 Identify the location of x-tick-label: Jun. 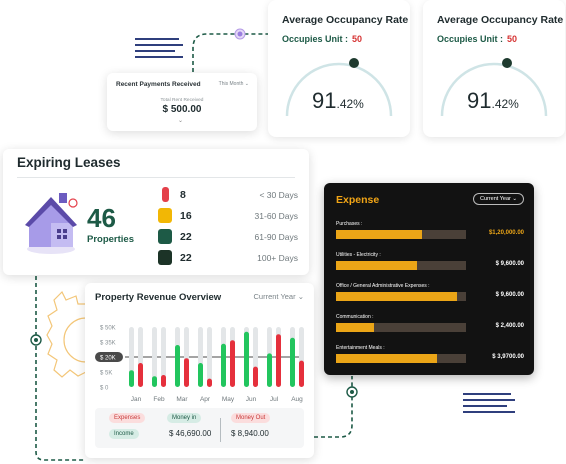
(251, 399).